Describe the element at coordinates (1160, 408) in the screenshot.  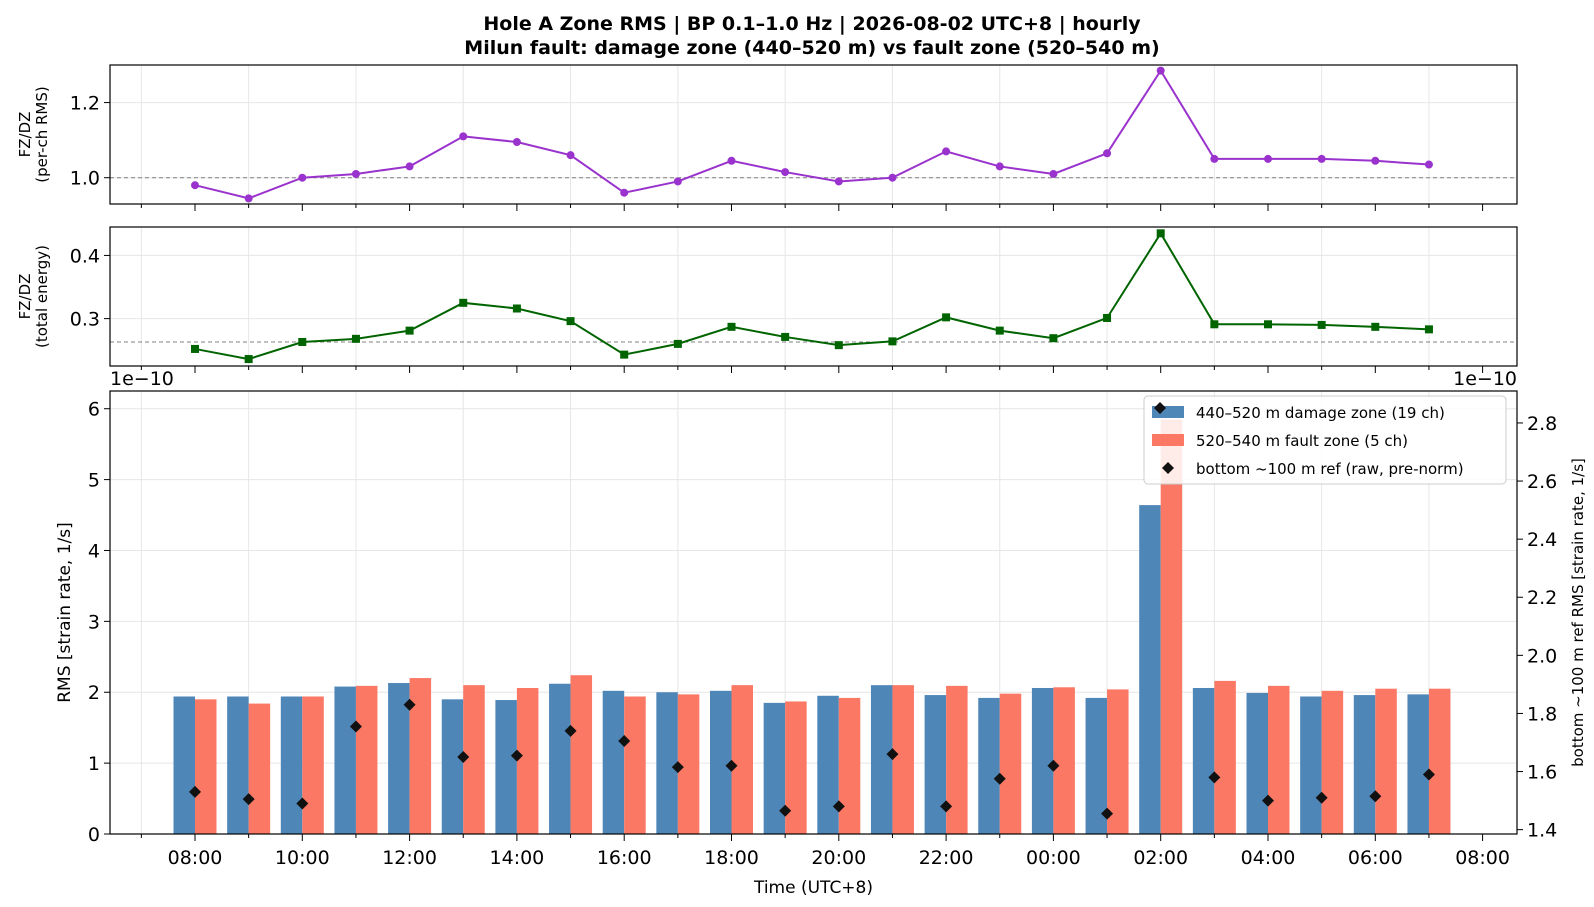
I see `legend-overlap-marker` at that location.